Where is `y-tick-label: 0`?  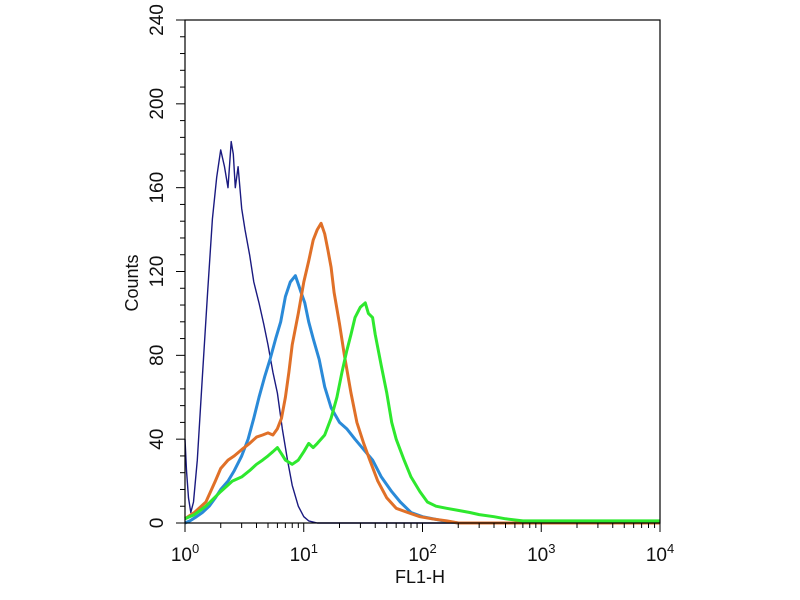
y-tick-label: 0 is located at coordinates (157, 523).